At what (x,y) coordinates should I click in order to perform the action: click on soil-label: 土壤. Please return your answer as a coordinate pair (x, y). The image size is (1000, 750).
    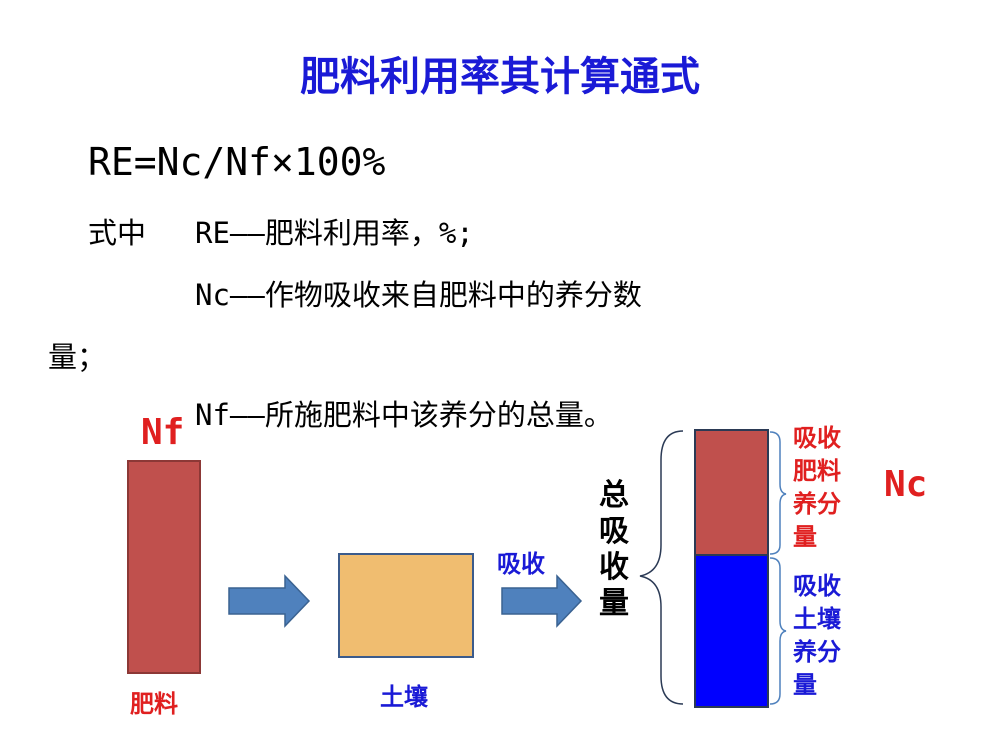
    Looking at the image, I should click on (404, 697).